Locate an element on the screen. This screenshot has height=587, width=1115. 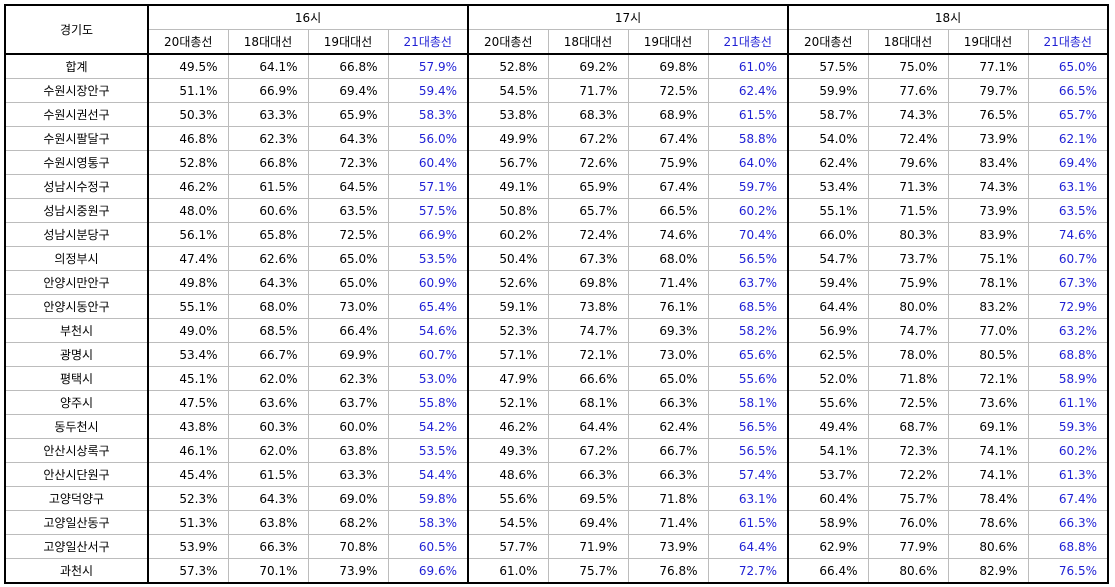
value-cell: 63.7% is located at coordinates (748, 282).